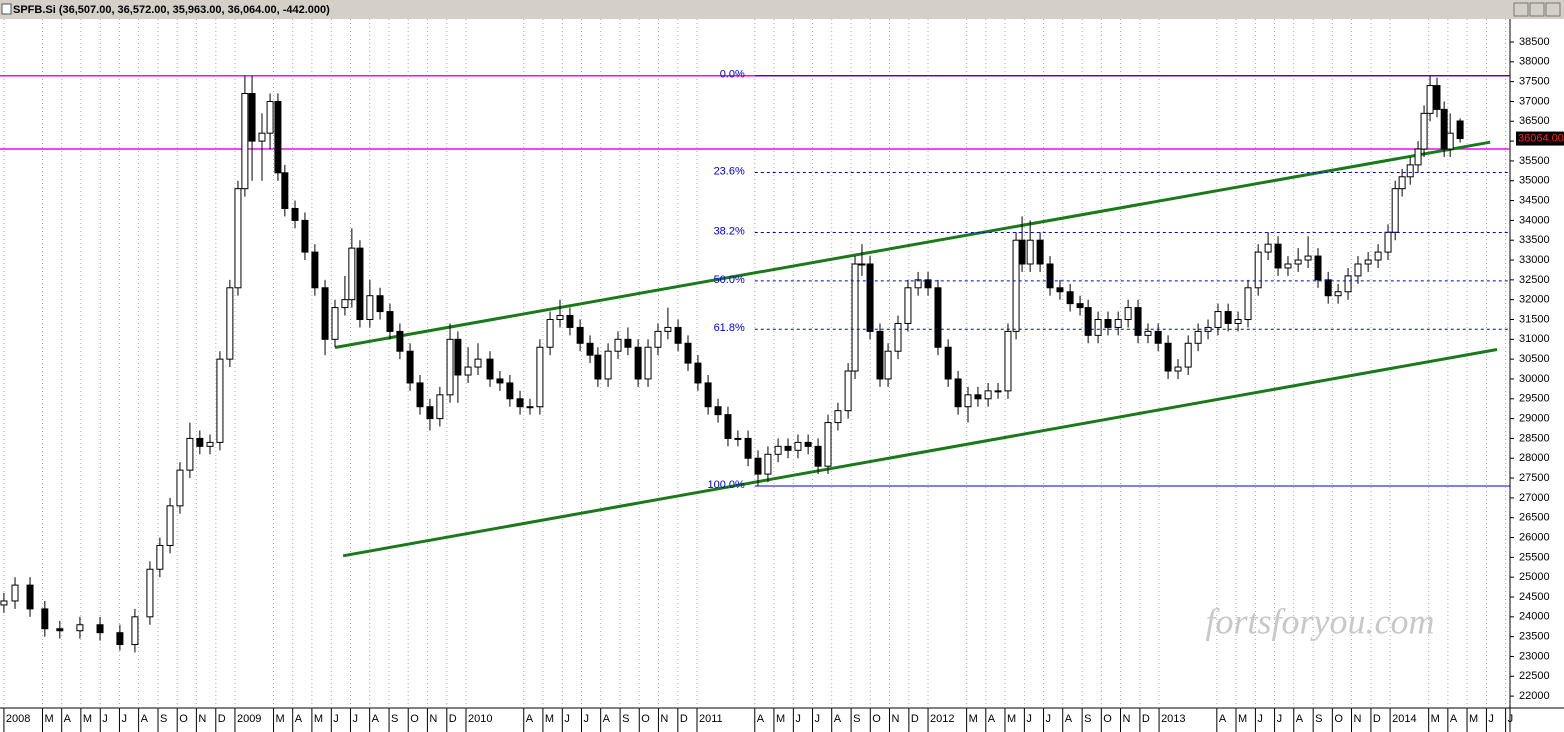  What do you see at coordinates (1534, 438) in the screenshot?
I see `y-tick-label: 28500` at bounding box center [1534, 438].